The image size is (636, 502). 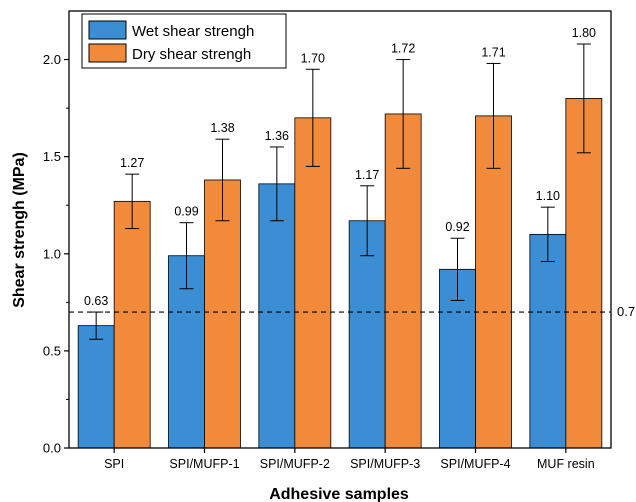 What do you see at coordinates (19, 230) in the screenshot?
I see `y-axis-title: Shear strengh (MPa)` at bounding box center [19, 230].